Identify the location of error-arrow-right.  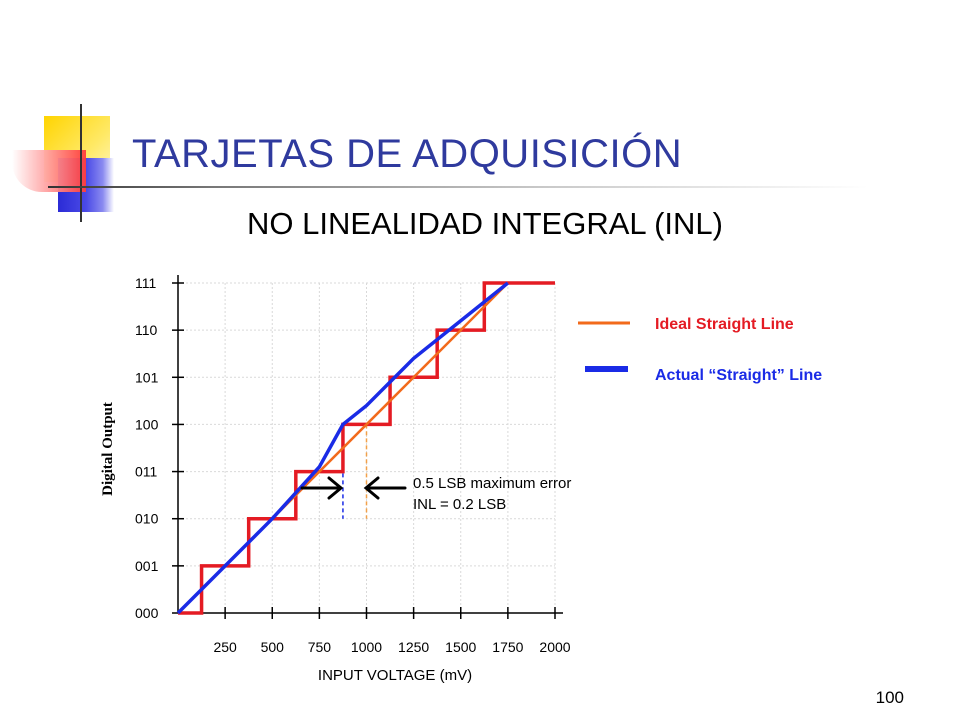
(385, 488).